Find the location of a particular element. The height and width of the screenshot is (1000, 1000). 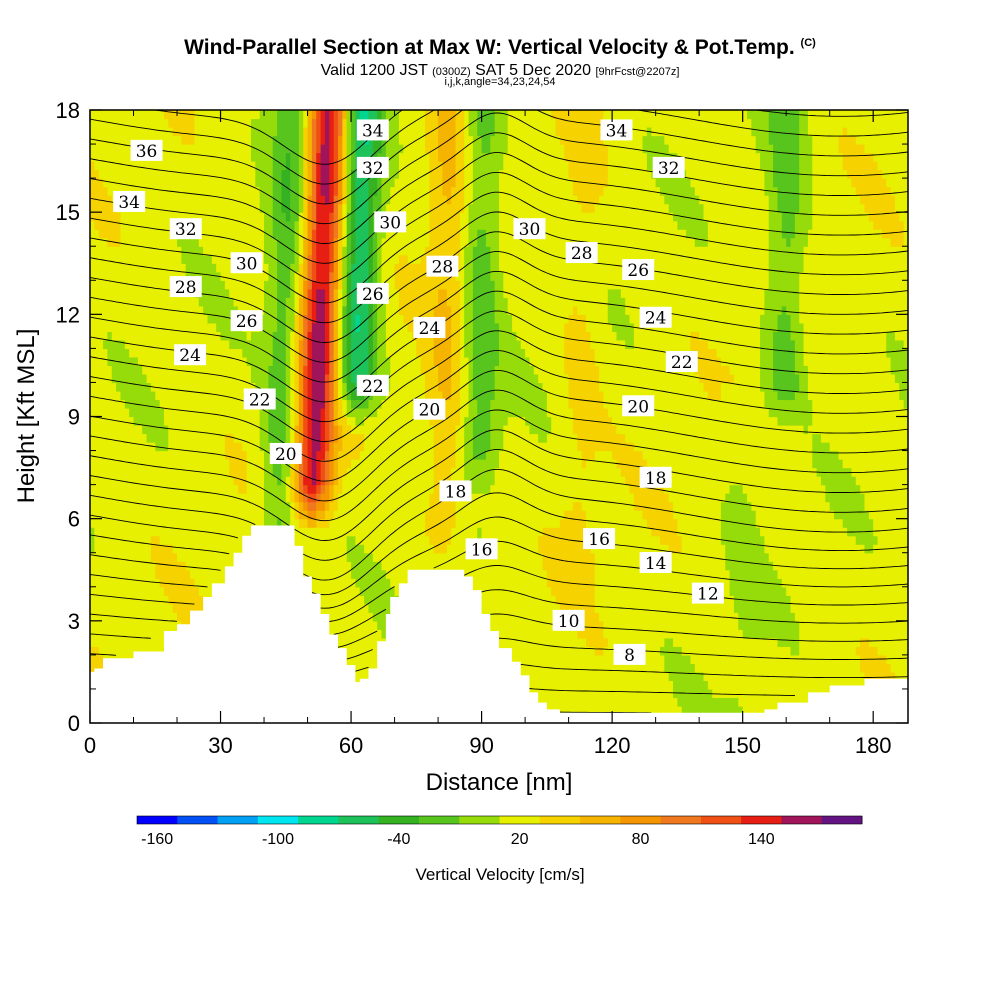

isentrope-label-text: 24 is located at coordinates (430, 329).